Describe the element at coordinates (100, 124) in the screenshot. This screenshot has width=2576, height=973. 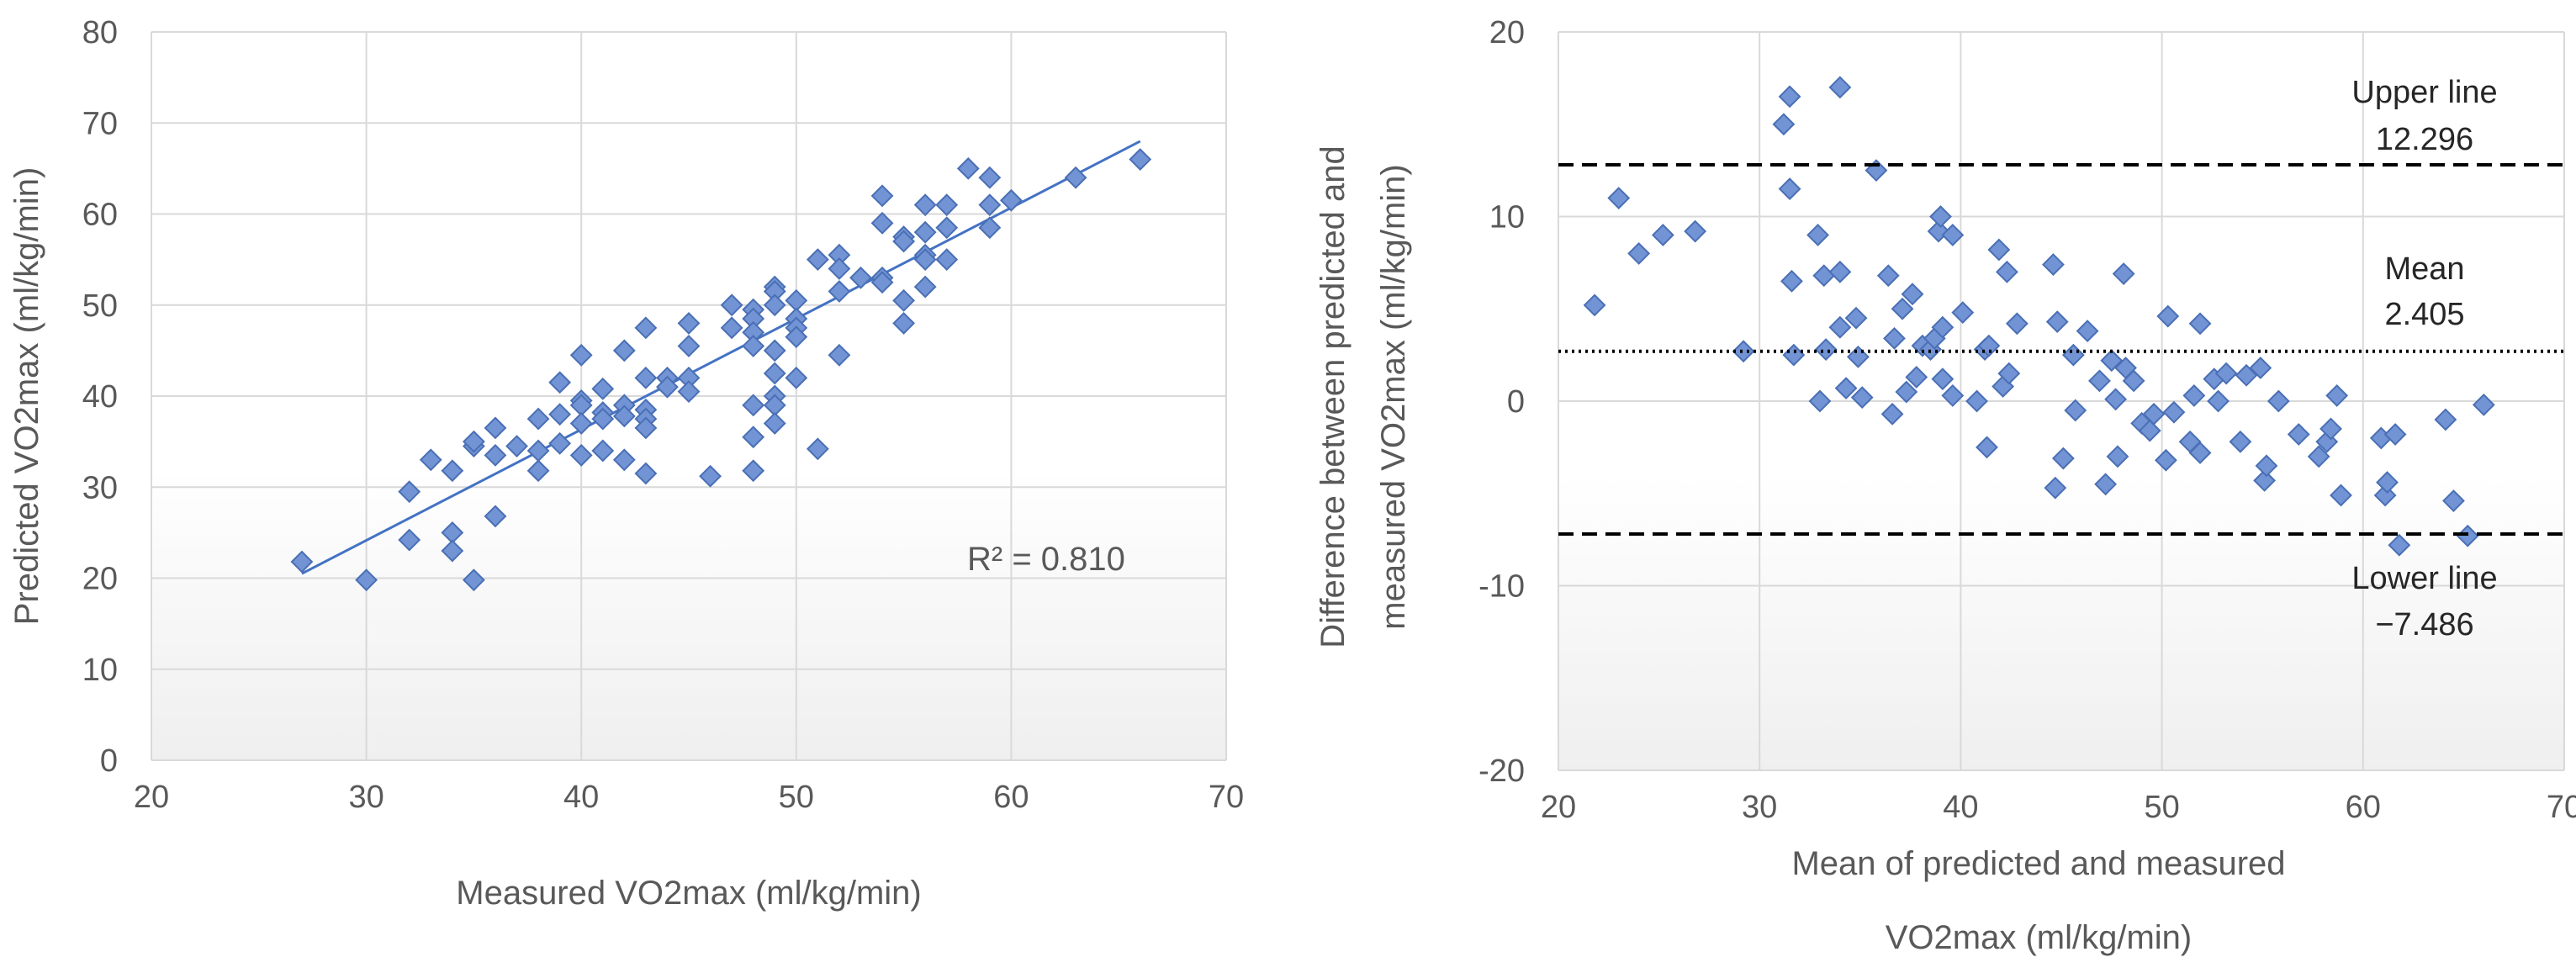
I see `left-ytick-70: 70` at that location.